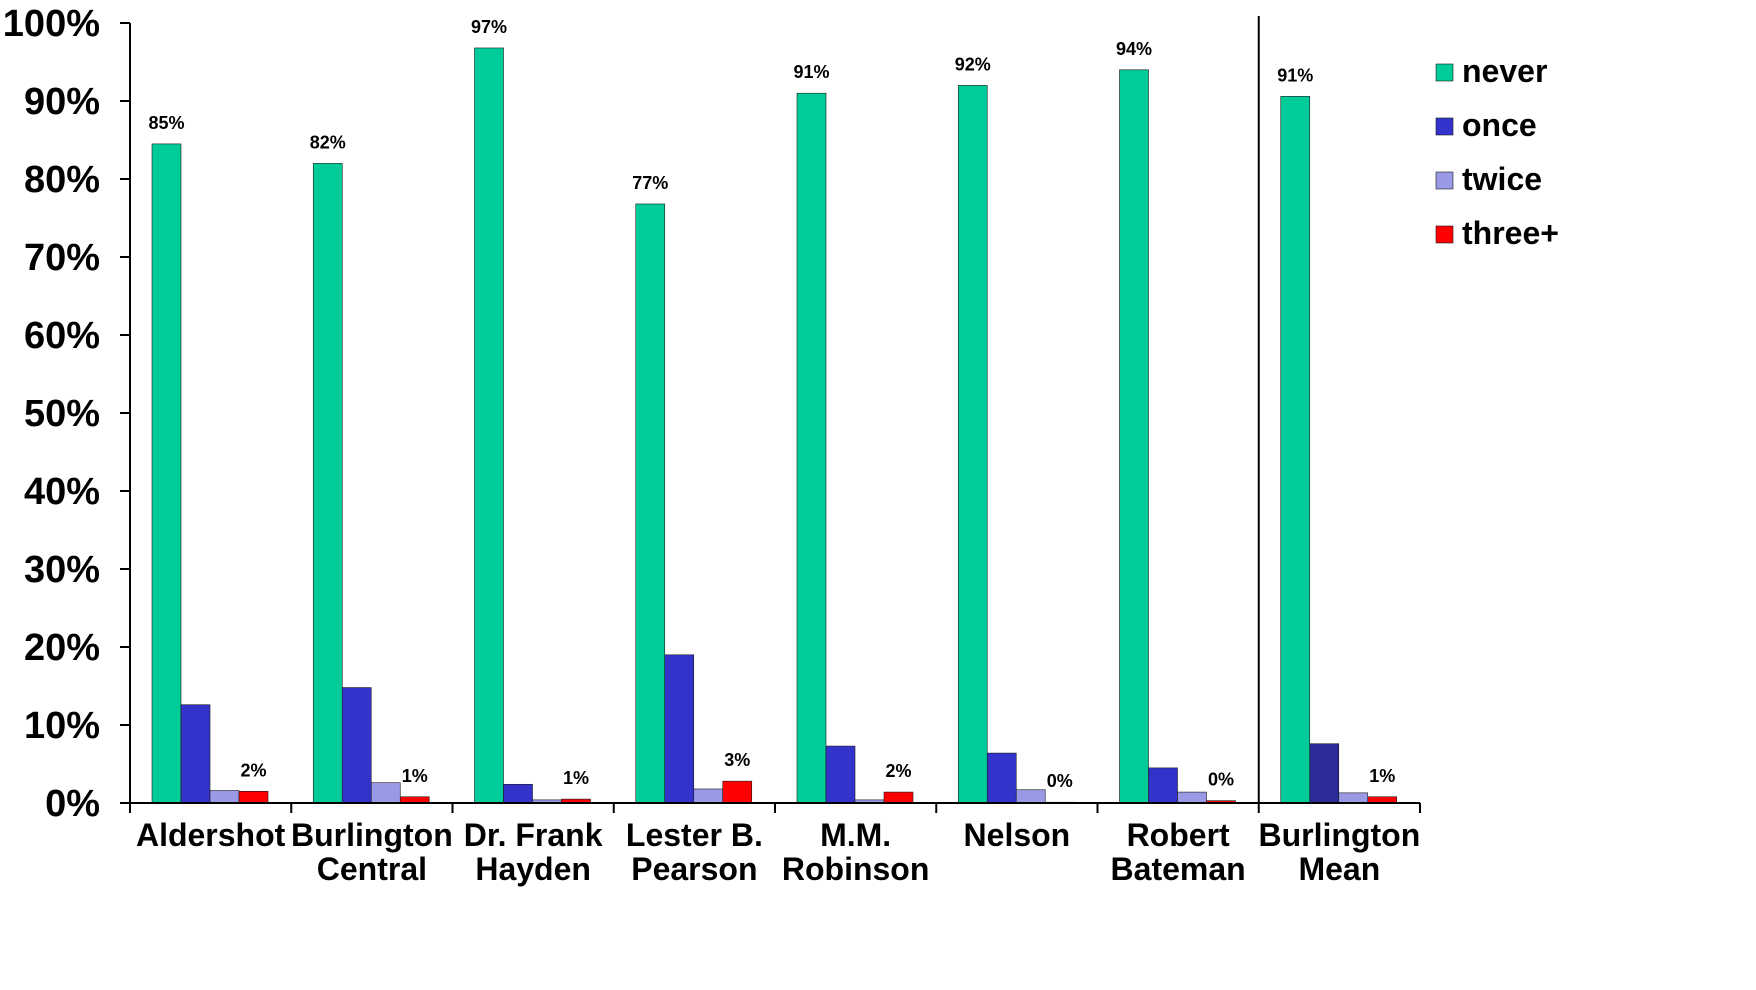 This screenshot has height=990, width=1756. What do you see at coordinates (51, 24) in the screenshot?
I see `y-tick-label: 100%` at bounding box center [51, 24].